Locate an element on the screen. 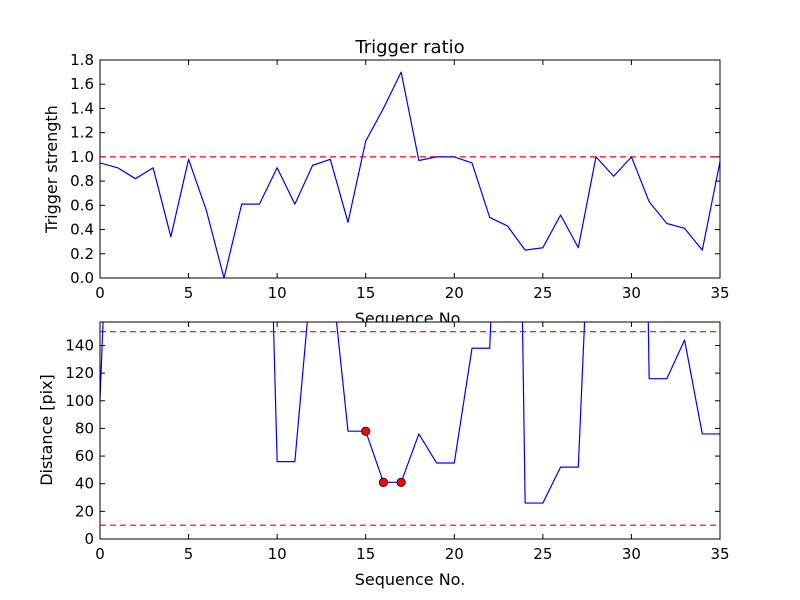  top-x-tick-label: 0 is located at coordinates (100, 293).